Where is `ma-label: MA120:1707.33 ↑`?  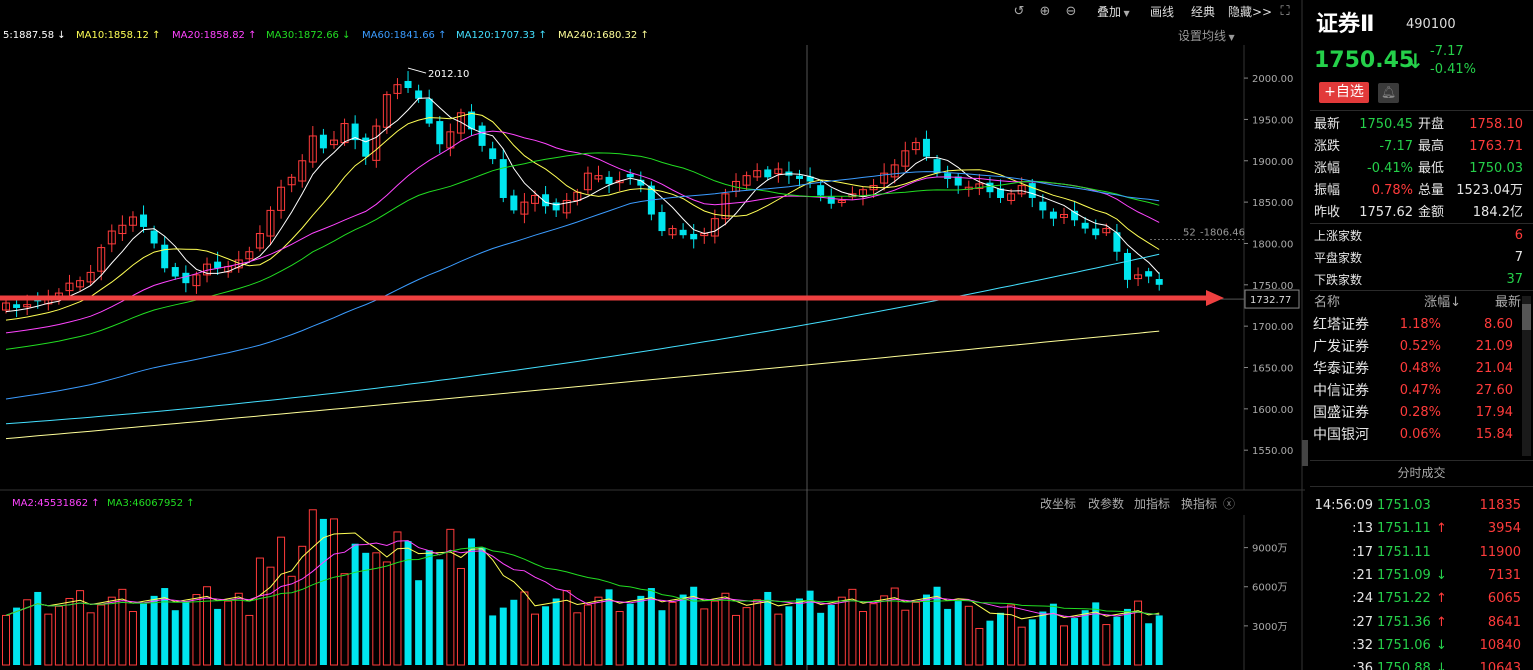
ma-label: MA120:1707.33 ↑ is located at coordinates (501, 35).